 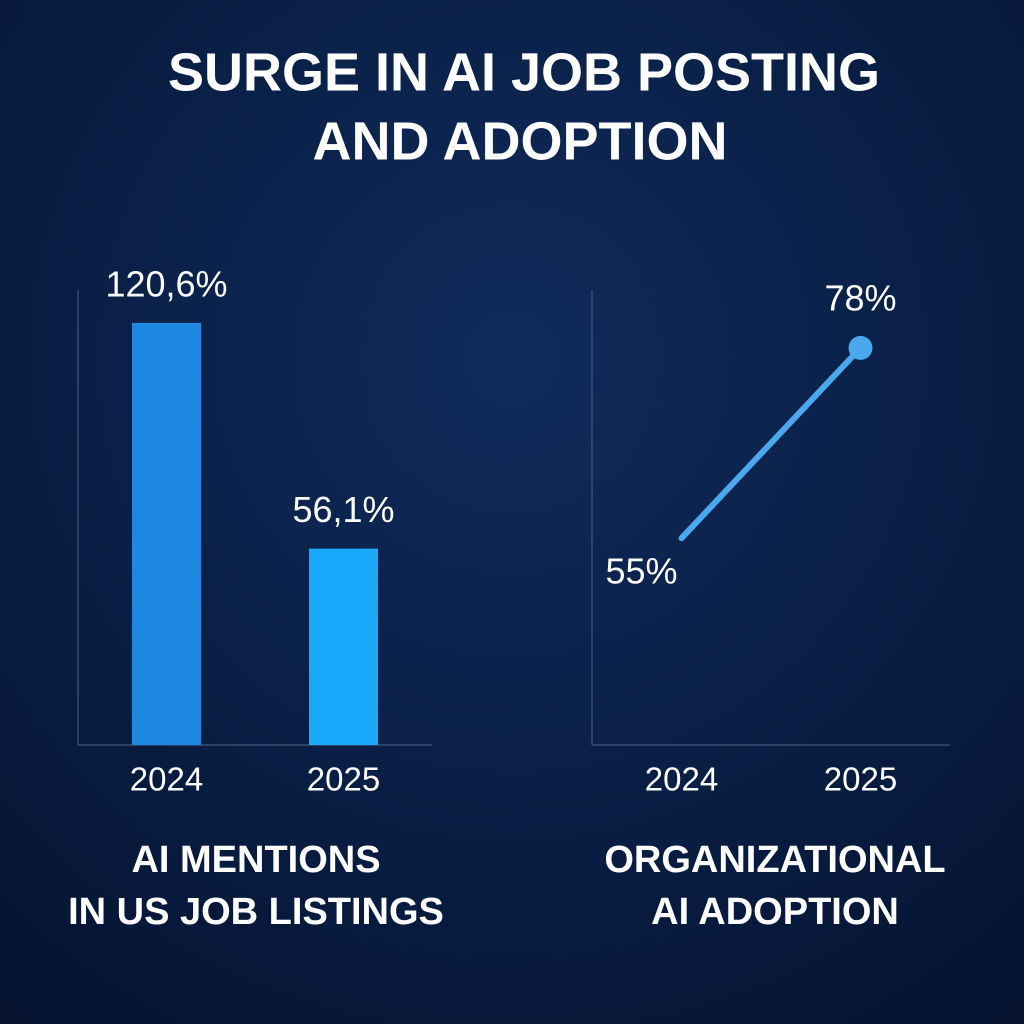 What do you see at coordinates (343, 509) in the screenshot?
I see `value-label: 56,1%` at bounding box center [343, 509].